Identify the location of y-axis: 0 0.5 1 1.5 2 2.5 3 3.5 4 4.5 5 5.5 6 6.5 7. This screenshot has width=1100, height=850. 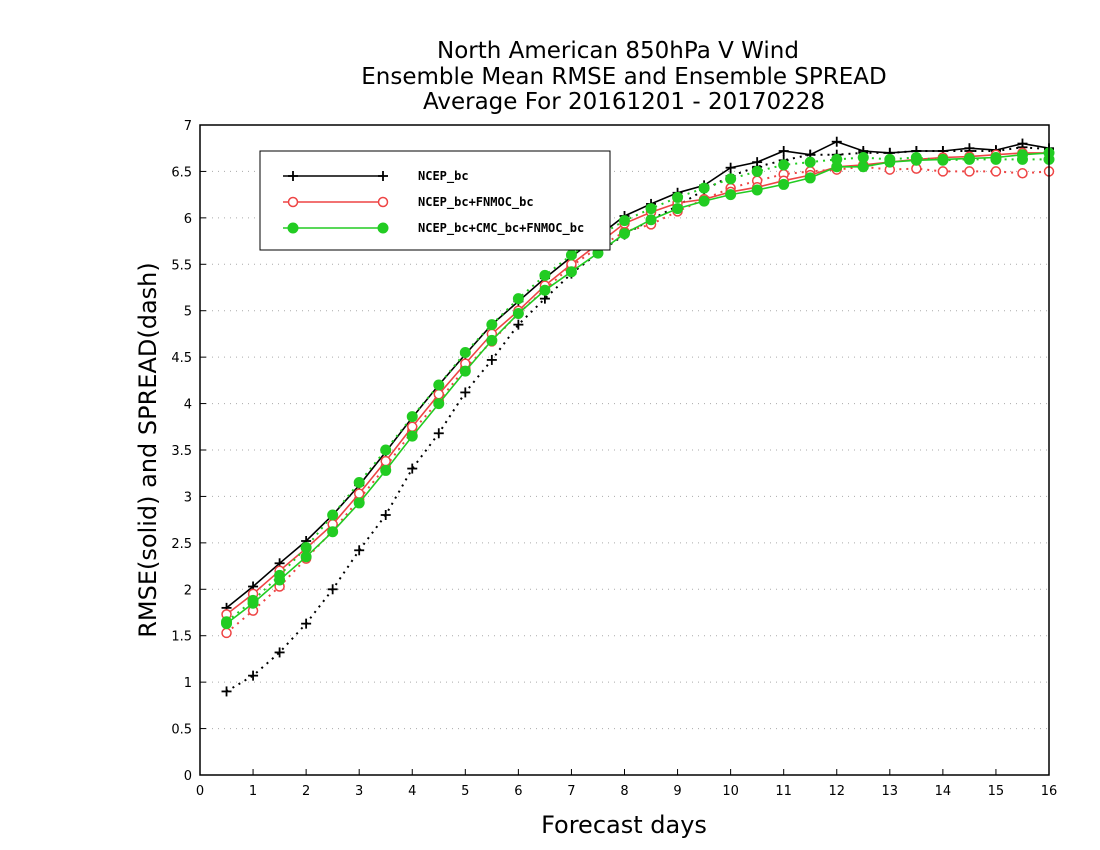
(188, 451).